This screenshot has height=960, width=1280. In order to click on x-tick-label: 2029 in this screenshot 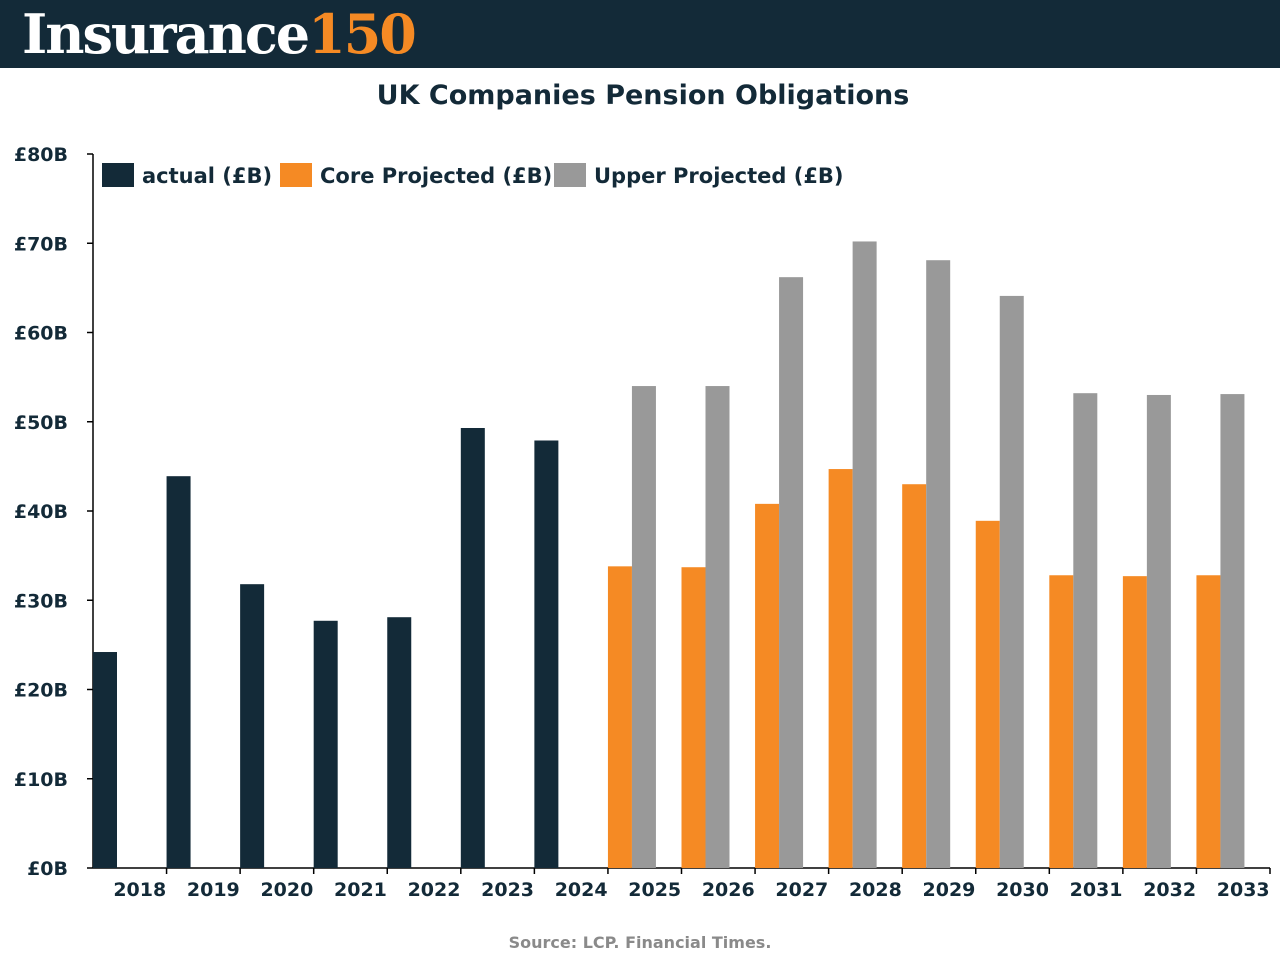, I will do `click(949, 890)`.